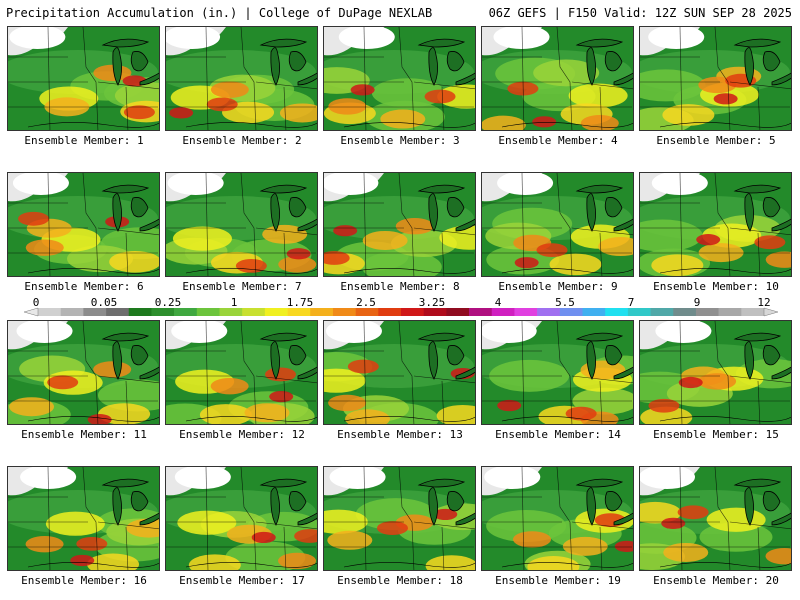  Describe the element at coordinates (558, 286) in the screenshot. I see `ensemble-member-label: Ensemble Member: 9` at that location.